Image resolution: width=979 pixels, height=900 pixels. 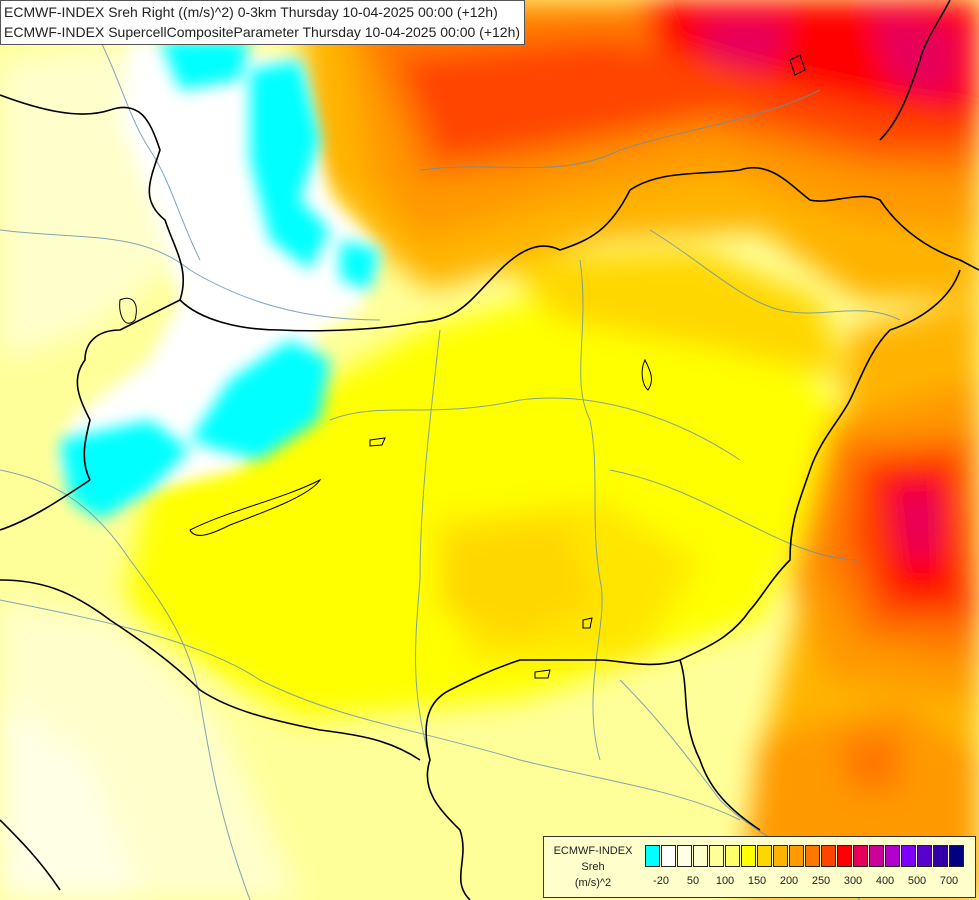 What do you see at coordinates (757, 881) in the screenshot?
I see `legend-tick: 150` at bounding box center [757, 881].